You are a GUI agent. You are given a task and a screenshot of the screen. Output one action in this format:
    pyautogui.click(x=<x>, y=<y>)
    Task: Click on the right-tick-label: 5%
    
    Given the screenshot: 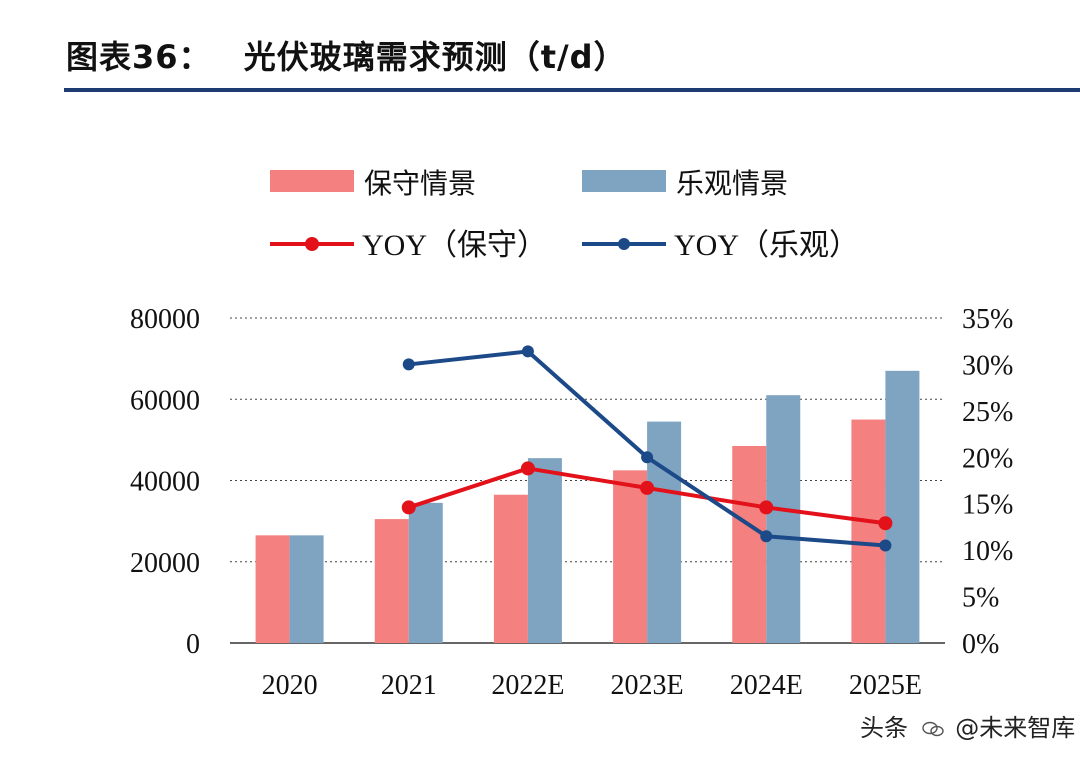 What is the action you would take?
    pyautogui.click(x=980, y=598)
    